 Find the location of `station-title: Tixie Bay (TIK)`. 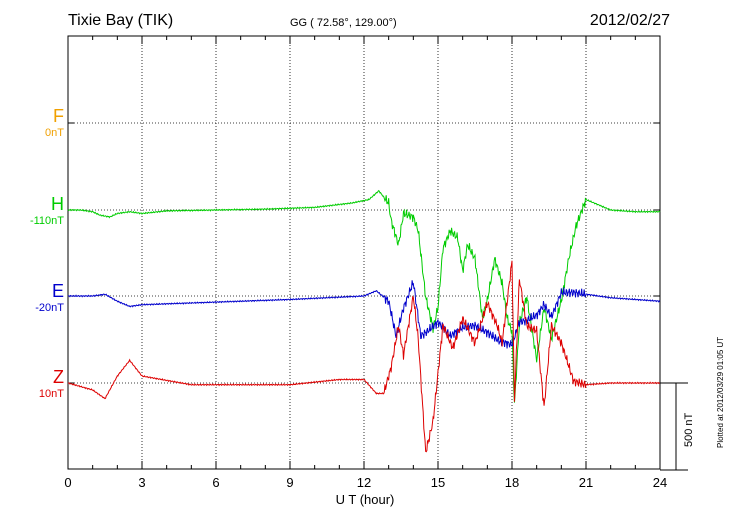

station-title: Tixie Bay (TIK) is located at coordinates (121, 20).